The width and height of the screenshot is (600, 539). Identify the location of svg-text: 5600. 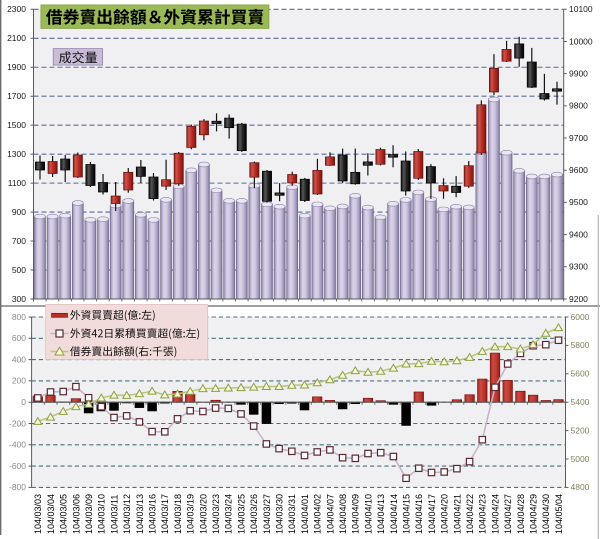
(580, 374).